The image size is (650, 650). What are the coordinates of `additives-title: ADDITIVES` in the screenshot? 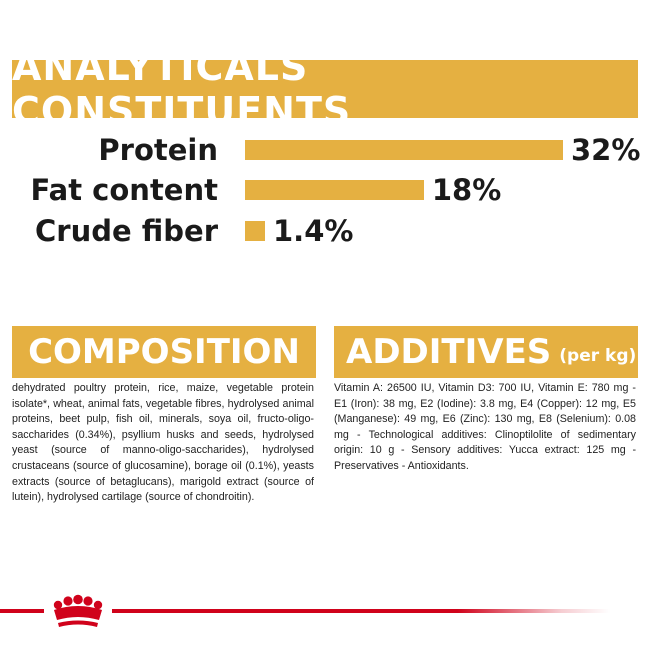 It's located at (449, 352).